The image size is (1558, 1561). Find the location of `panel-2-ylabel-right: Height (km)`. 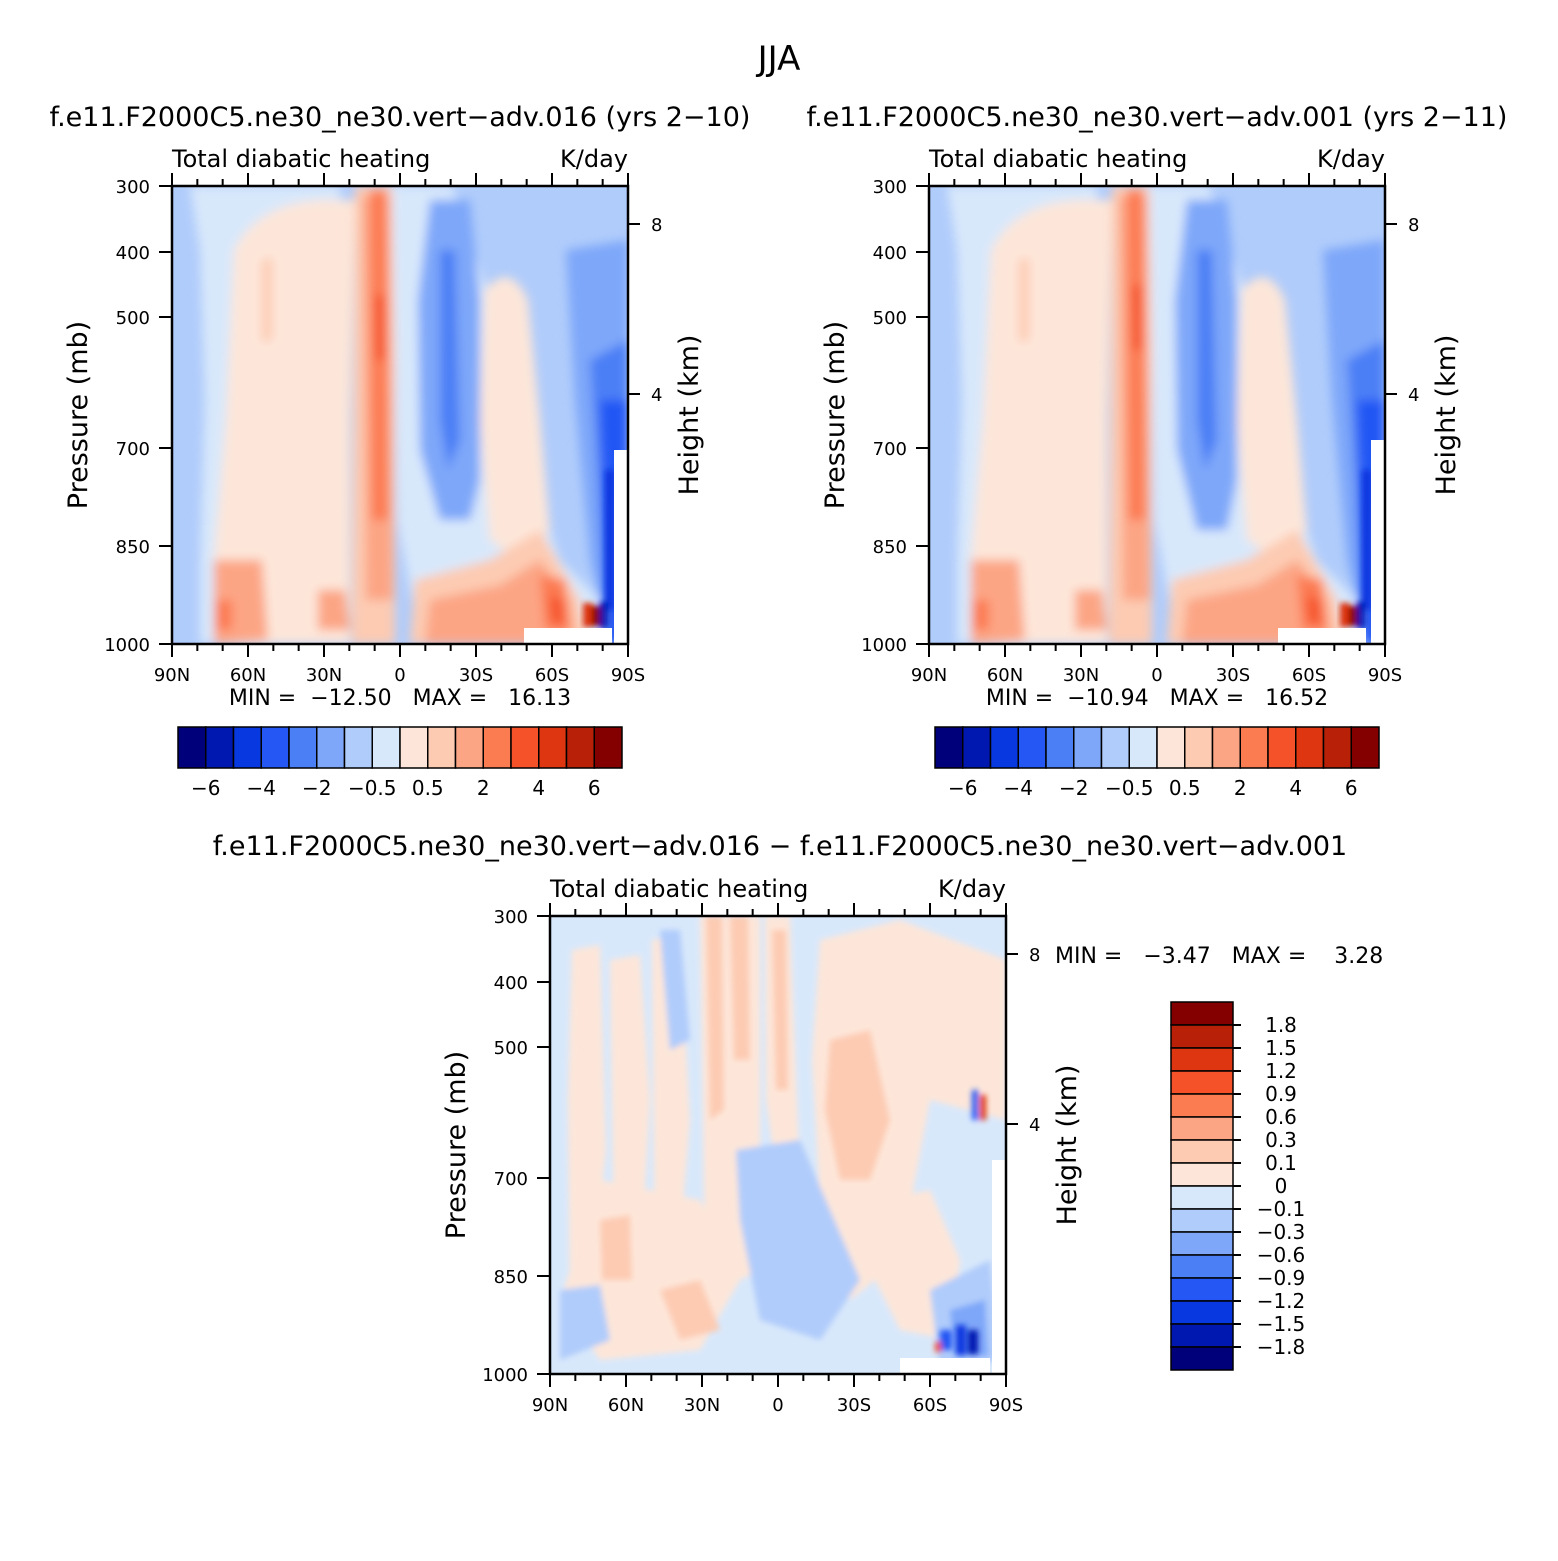

panel-2-ylabel-right: Height (km) is located at coordinates (1446, 415).